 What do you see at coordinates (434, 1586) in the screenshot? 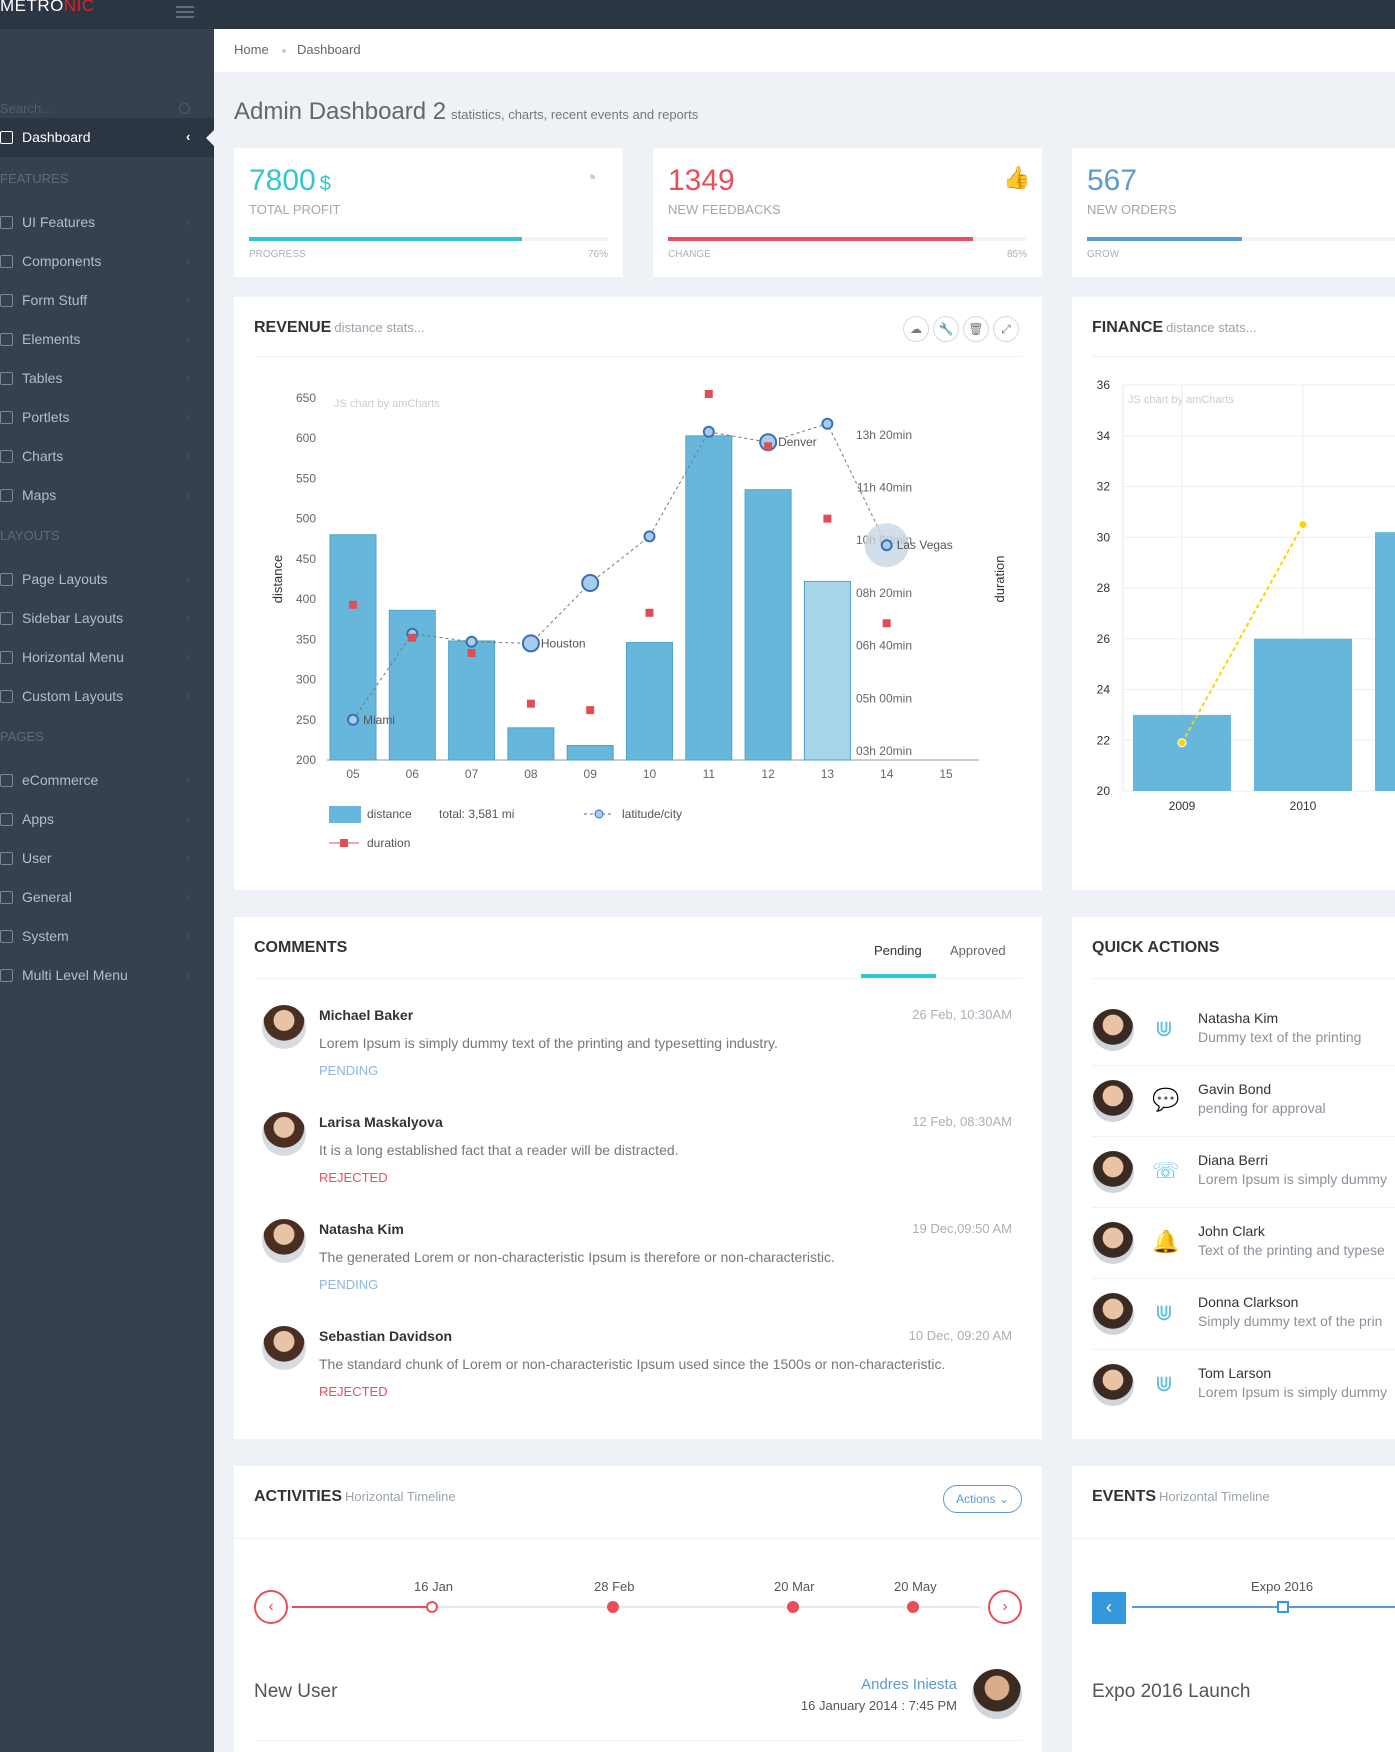
I see `timeline-date: 16 Jan` at bounding box center [434, 1586].